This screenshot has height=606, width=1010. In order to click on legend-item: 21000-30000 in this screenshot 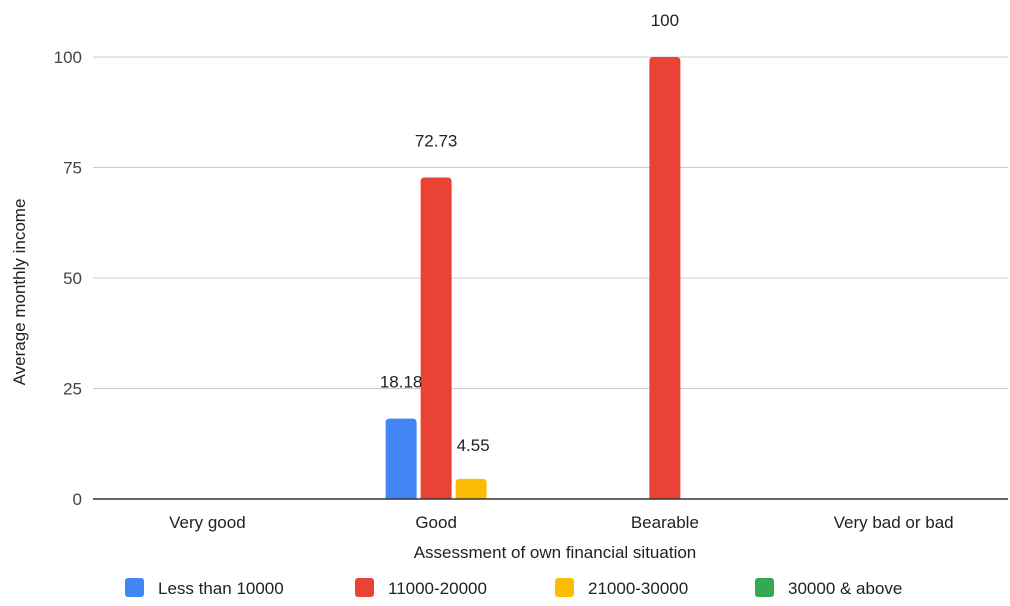, I will do `click(621, 588)`.